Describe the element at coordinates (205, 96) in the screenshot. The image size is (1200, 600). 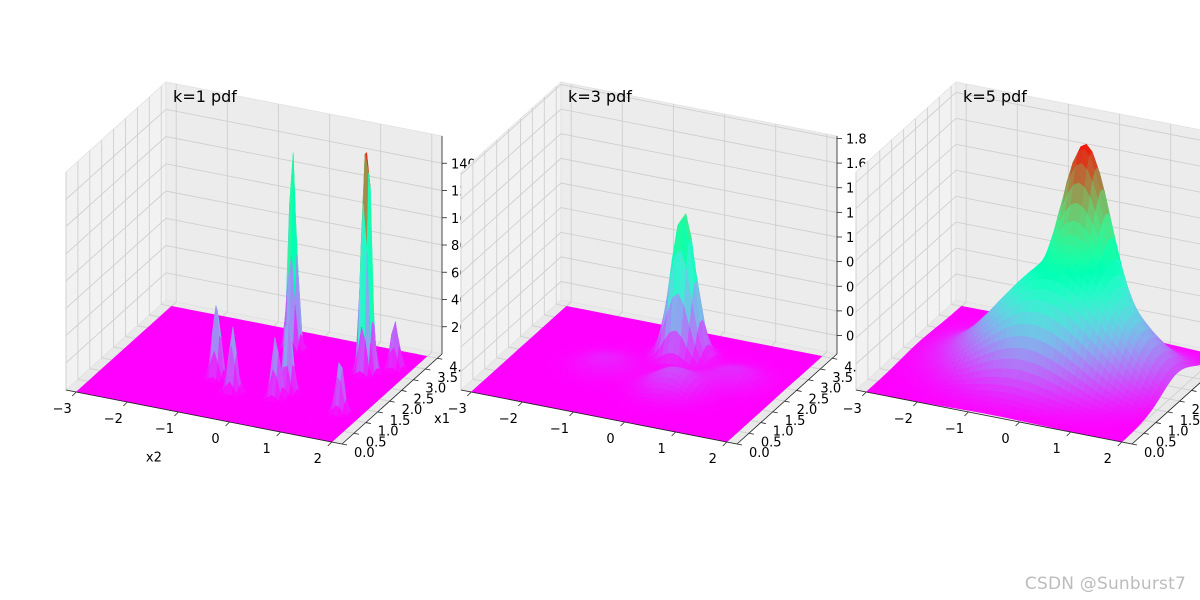
I see `chart-title: k=1 pdf` at that location.